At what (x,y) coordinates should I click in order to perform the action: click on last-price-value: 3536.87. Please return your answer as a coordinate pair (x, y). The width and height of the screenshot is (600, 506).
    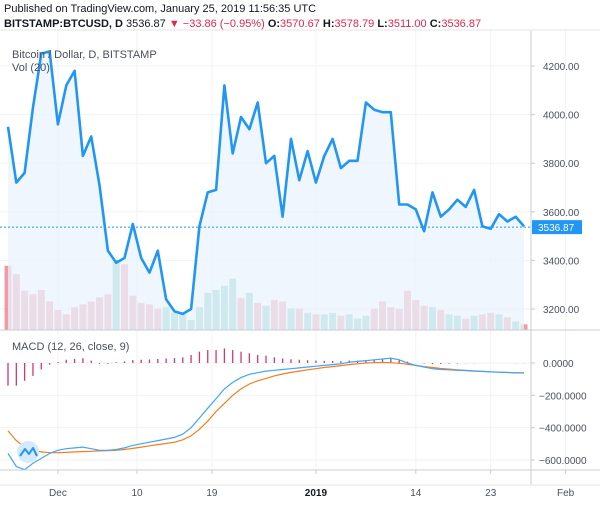
    Looking at the image, I should click on (556, 228).